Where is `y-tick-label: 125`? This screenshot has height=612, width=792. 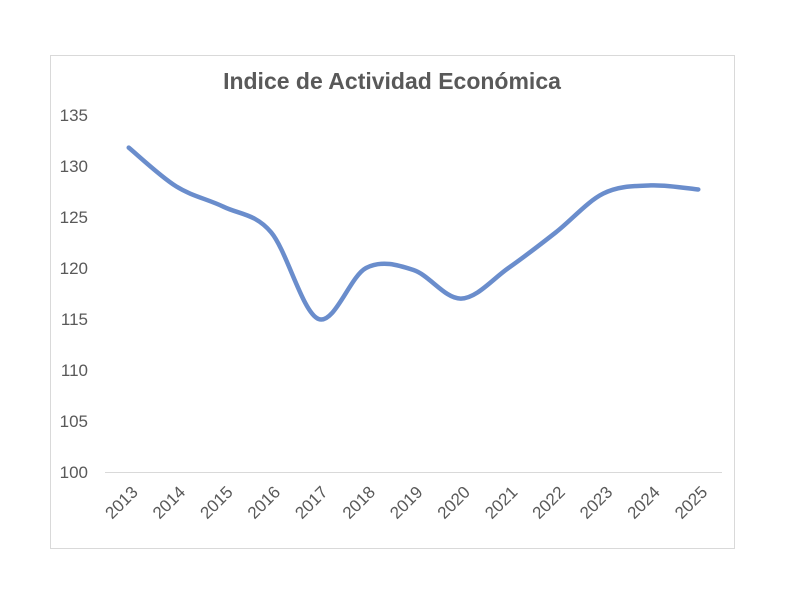
y-tick-label: 125 is located at coordinates (74, 217).